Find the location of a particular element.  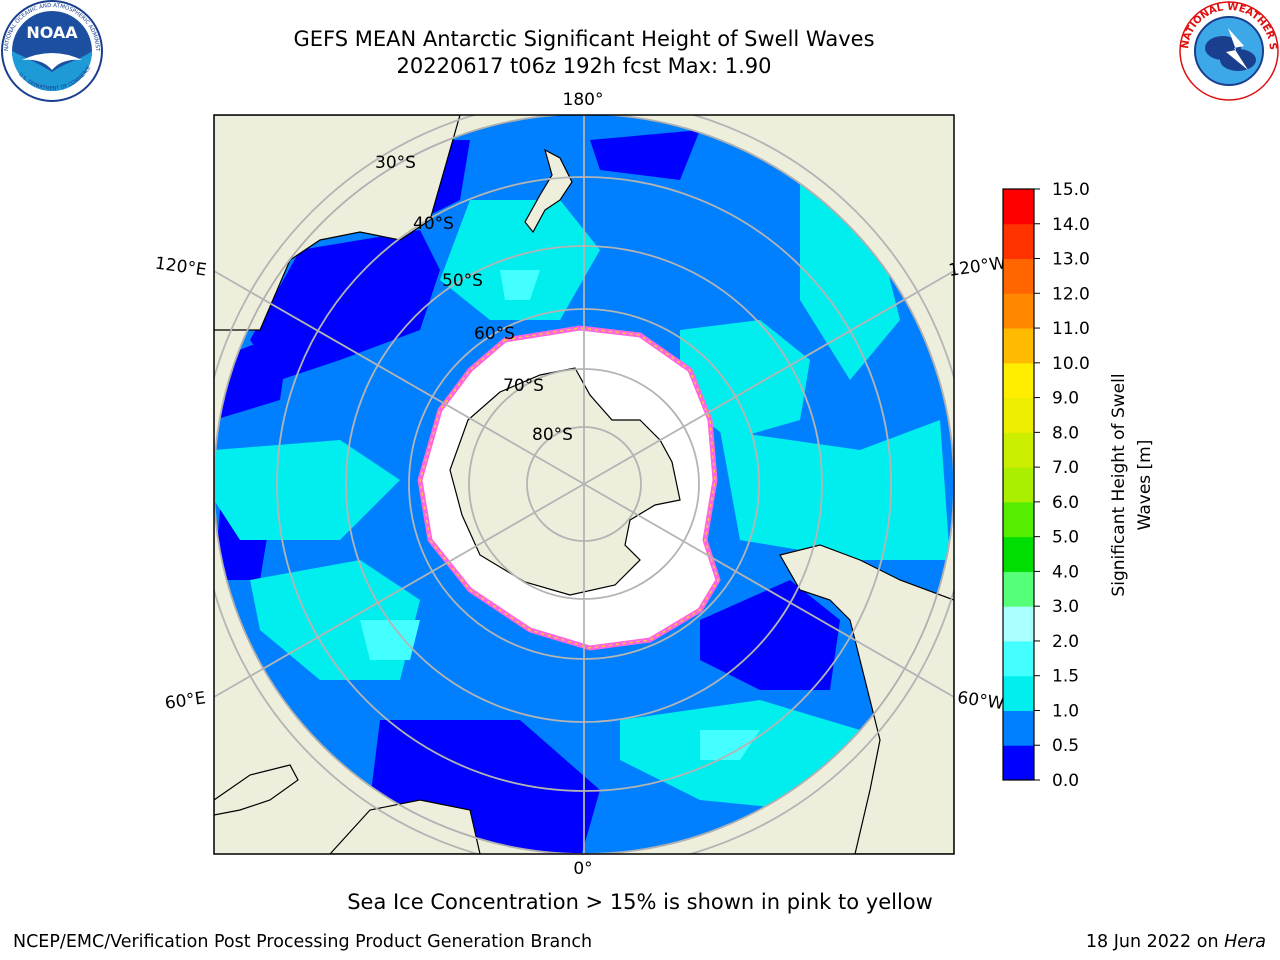

new-zealand-landmass is located at coordinates (548, 191).